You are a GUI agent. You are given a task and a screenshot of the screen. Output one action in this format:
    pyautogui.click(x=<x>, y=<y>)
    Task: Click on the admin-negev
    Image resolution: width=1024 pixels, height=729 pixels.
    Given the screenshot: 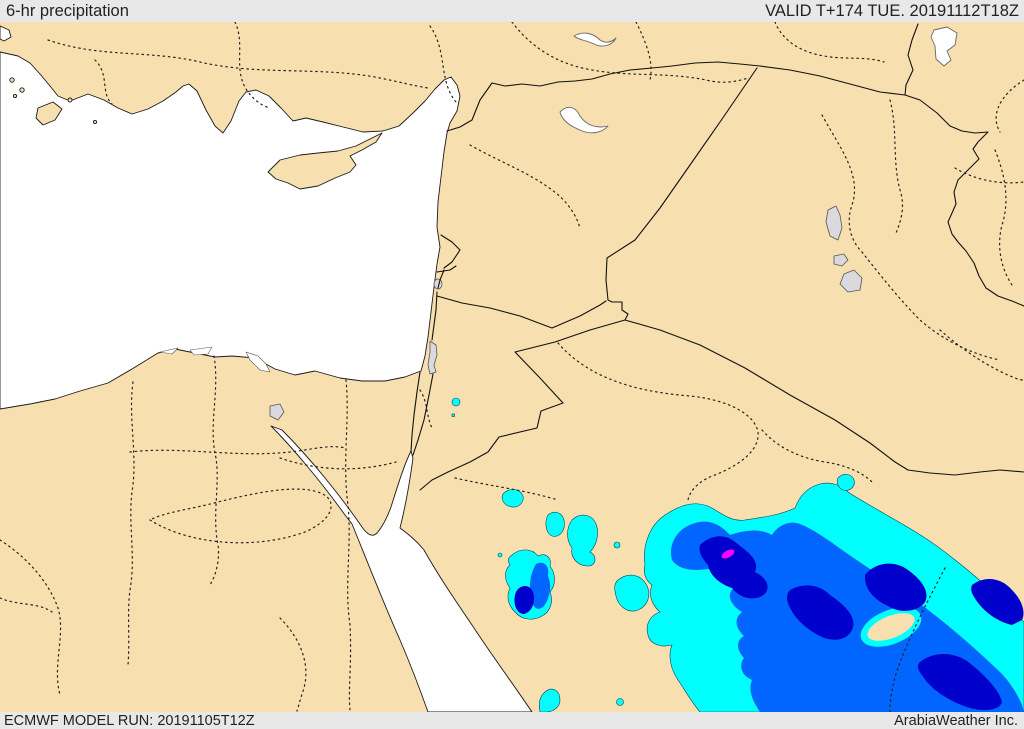 What is the action you would take?
    pyautogui.click(x=426, y=409)
    